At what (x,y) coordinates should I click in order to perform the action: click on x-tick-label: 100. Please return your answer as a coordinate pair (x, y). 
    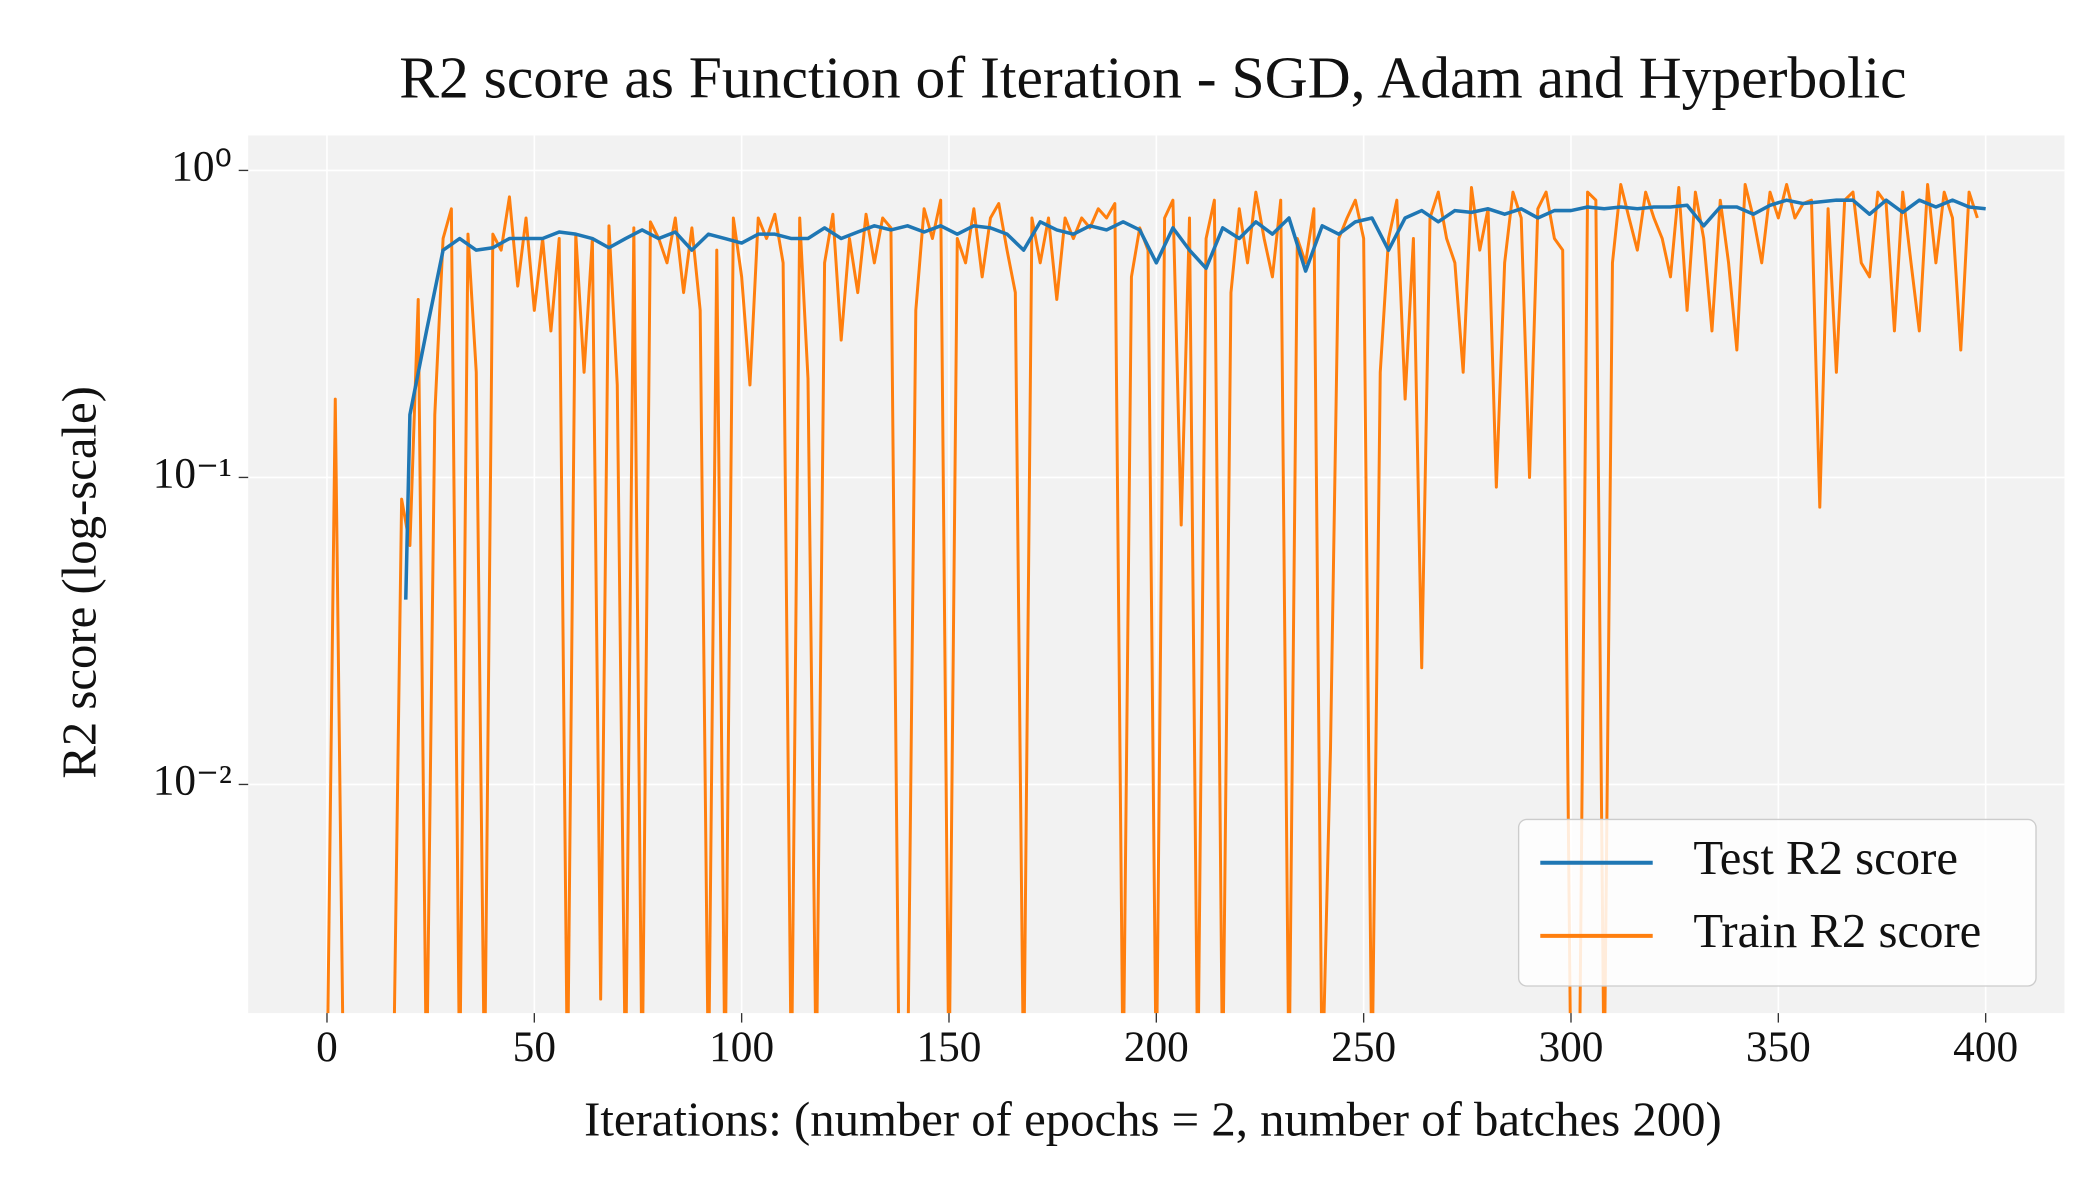
    Looking at the image, I should click on (741, 1047).